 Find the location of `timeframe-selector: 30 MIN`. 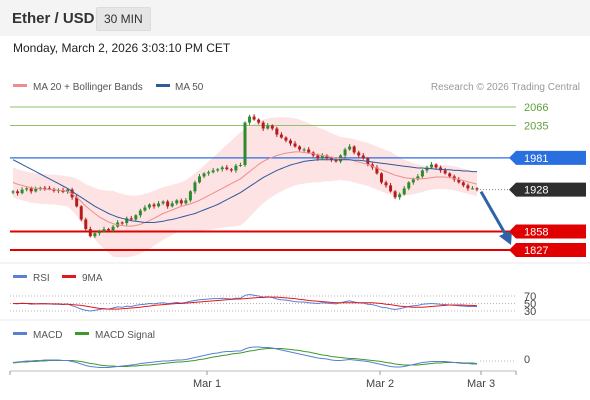

timeframe-selector: 30 MIN is located at coordinates (123, 19).